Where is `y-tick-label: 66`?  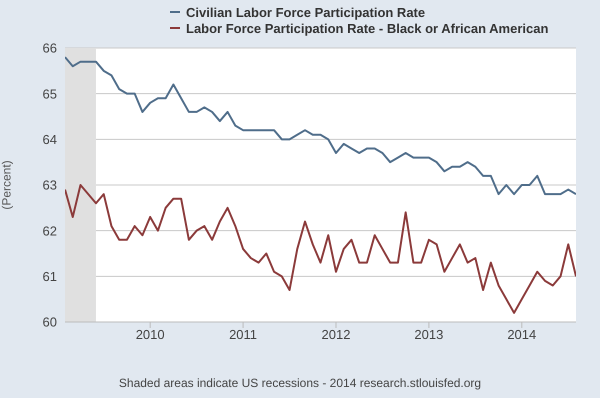
y-tick-label: 66 is located at coordinates (49, 48).